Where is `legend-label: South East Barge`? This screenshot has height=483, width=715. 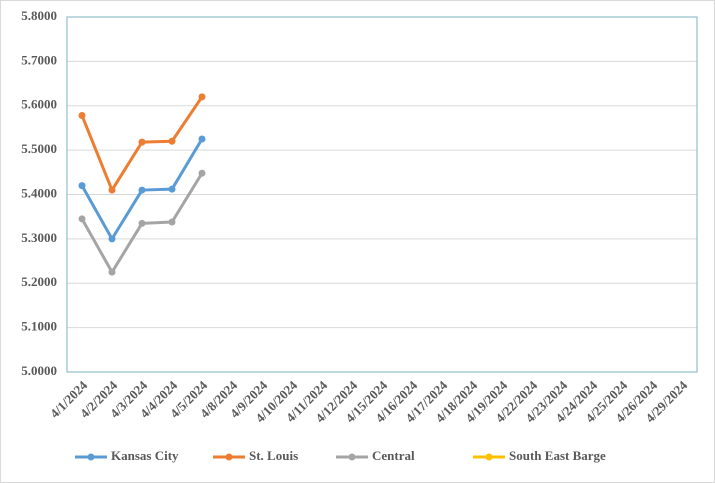
legend-label: South East Barge is located at coordinates (557, 455).